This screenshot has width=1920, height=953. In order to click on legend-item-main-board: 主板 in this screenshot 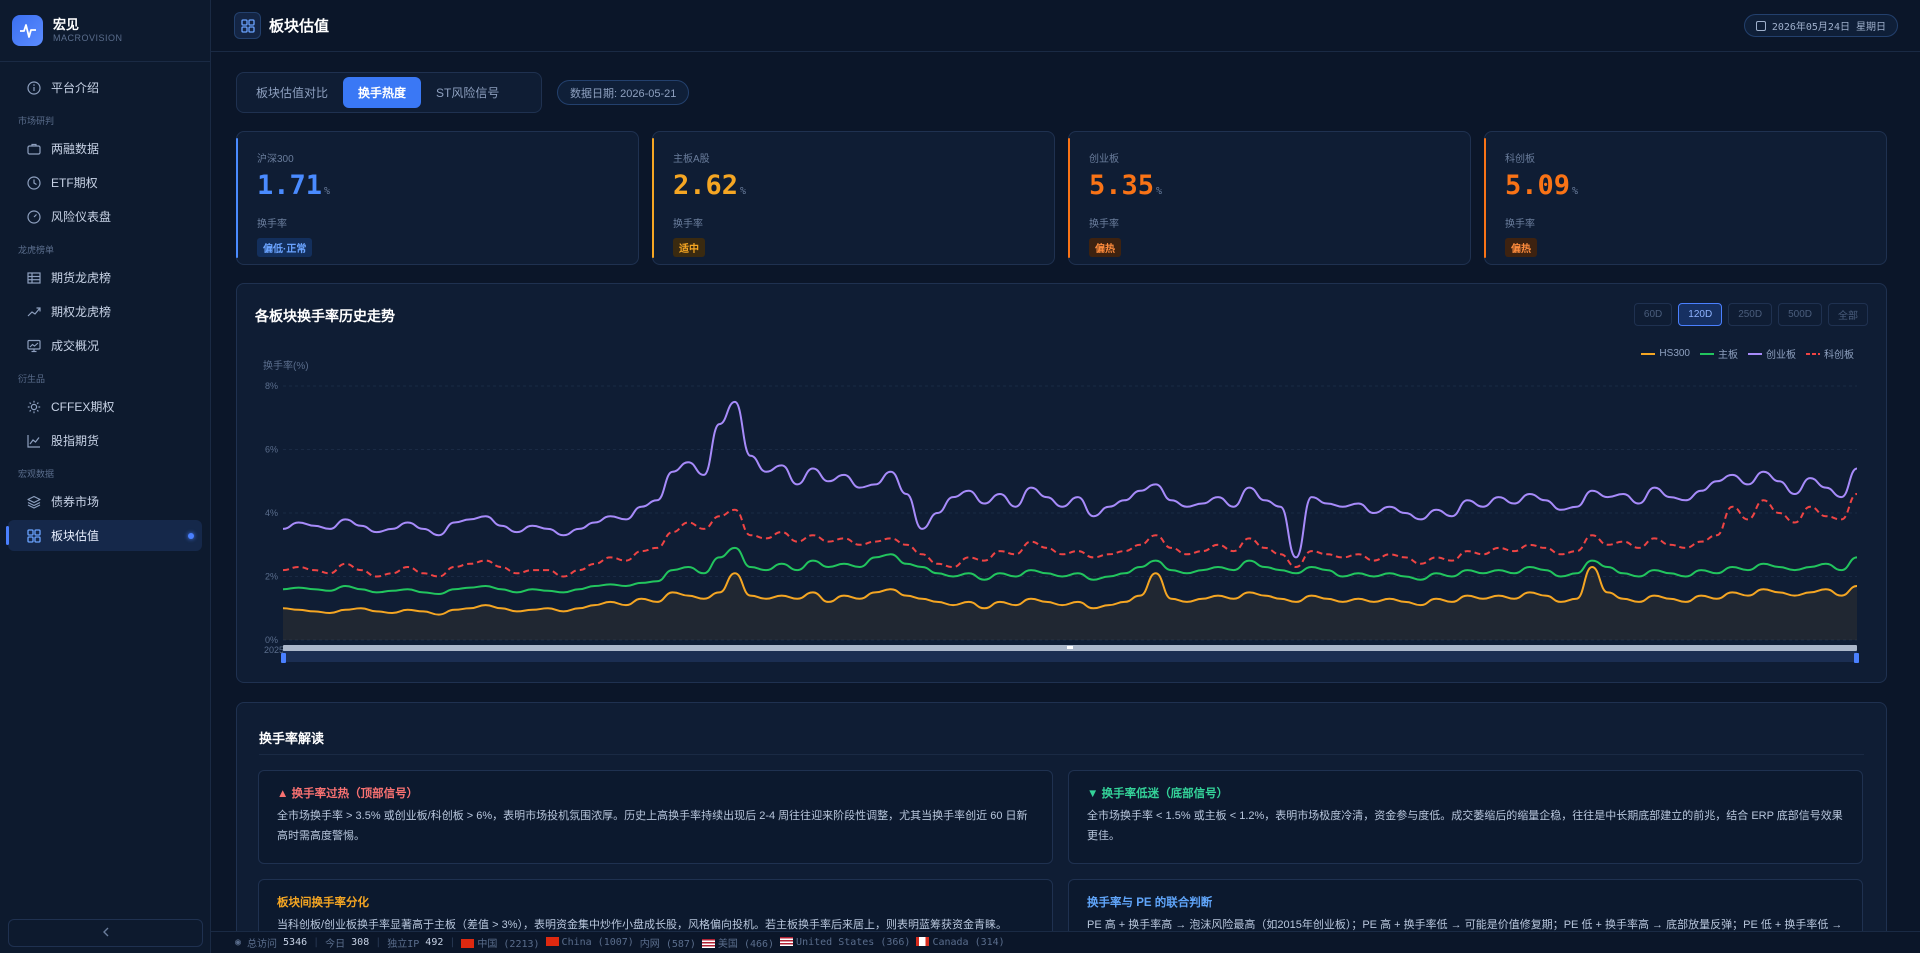, I will do `click(1719, 353)`.